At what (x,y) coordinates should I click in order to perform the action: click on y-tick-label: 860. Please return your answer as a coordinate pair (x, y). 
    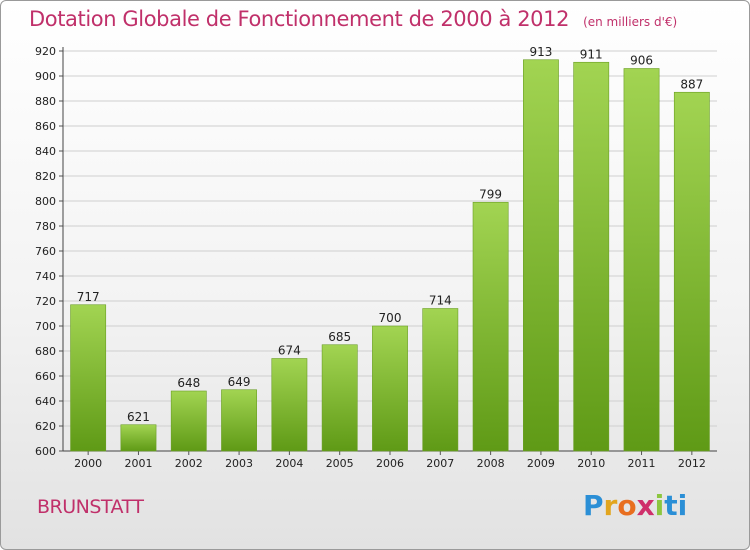
    Looking at the image, I should click on (45, 126).